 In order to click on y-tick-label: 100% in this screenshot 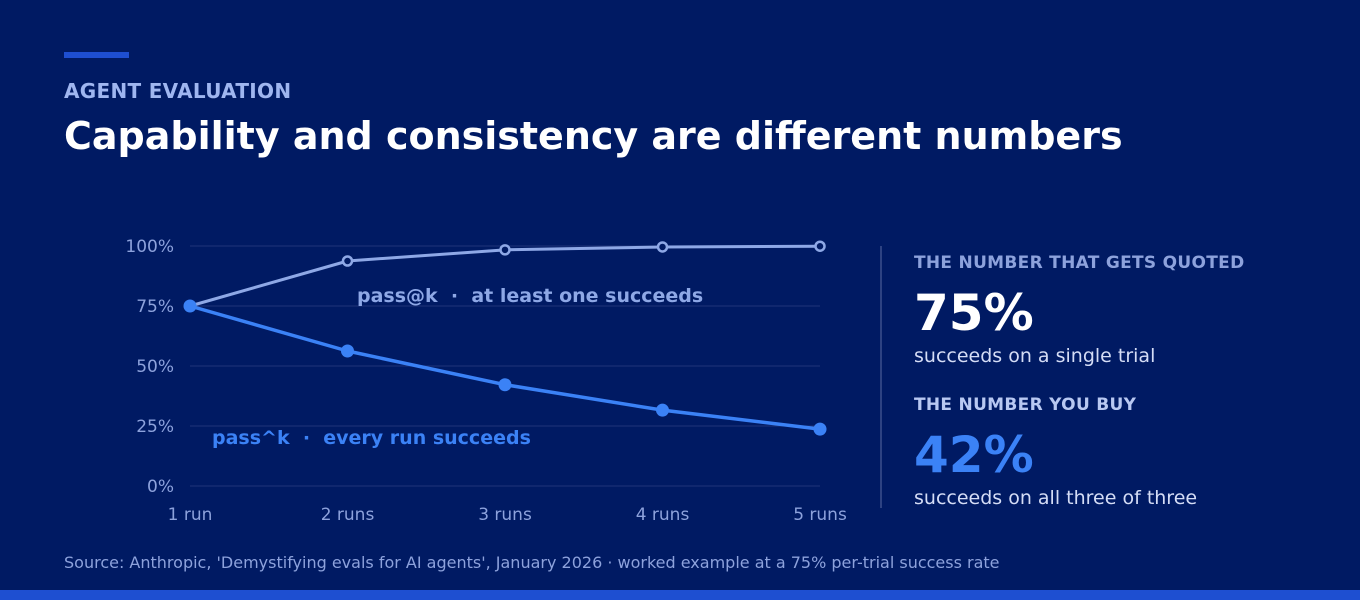, I will do `click(149, 247)`.